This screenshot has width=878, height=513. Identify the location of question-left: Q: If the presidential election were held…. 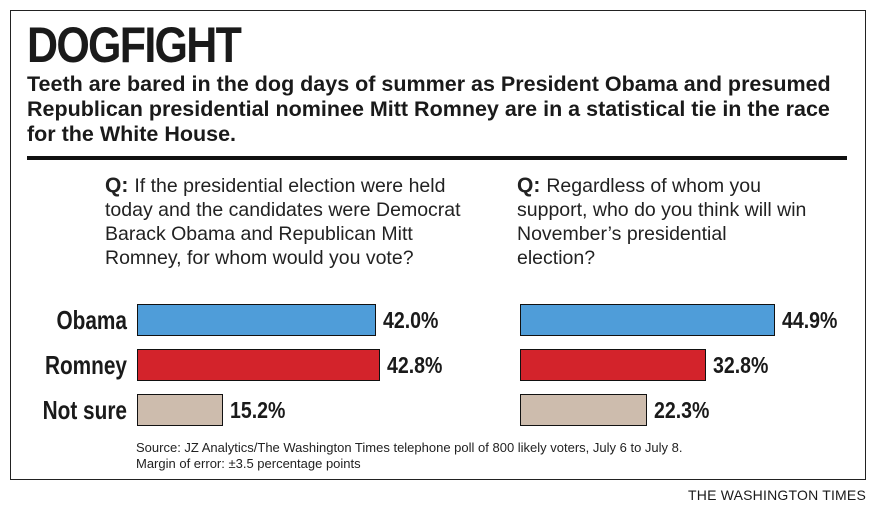
(290, 222).